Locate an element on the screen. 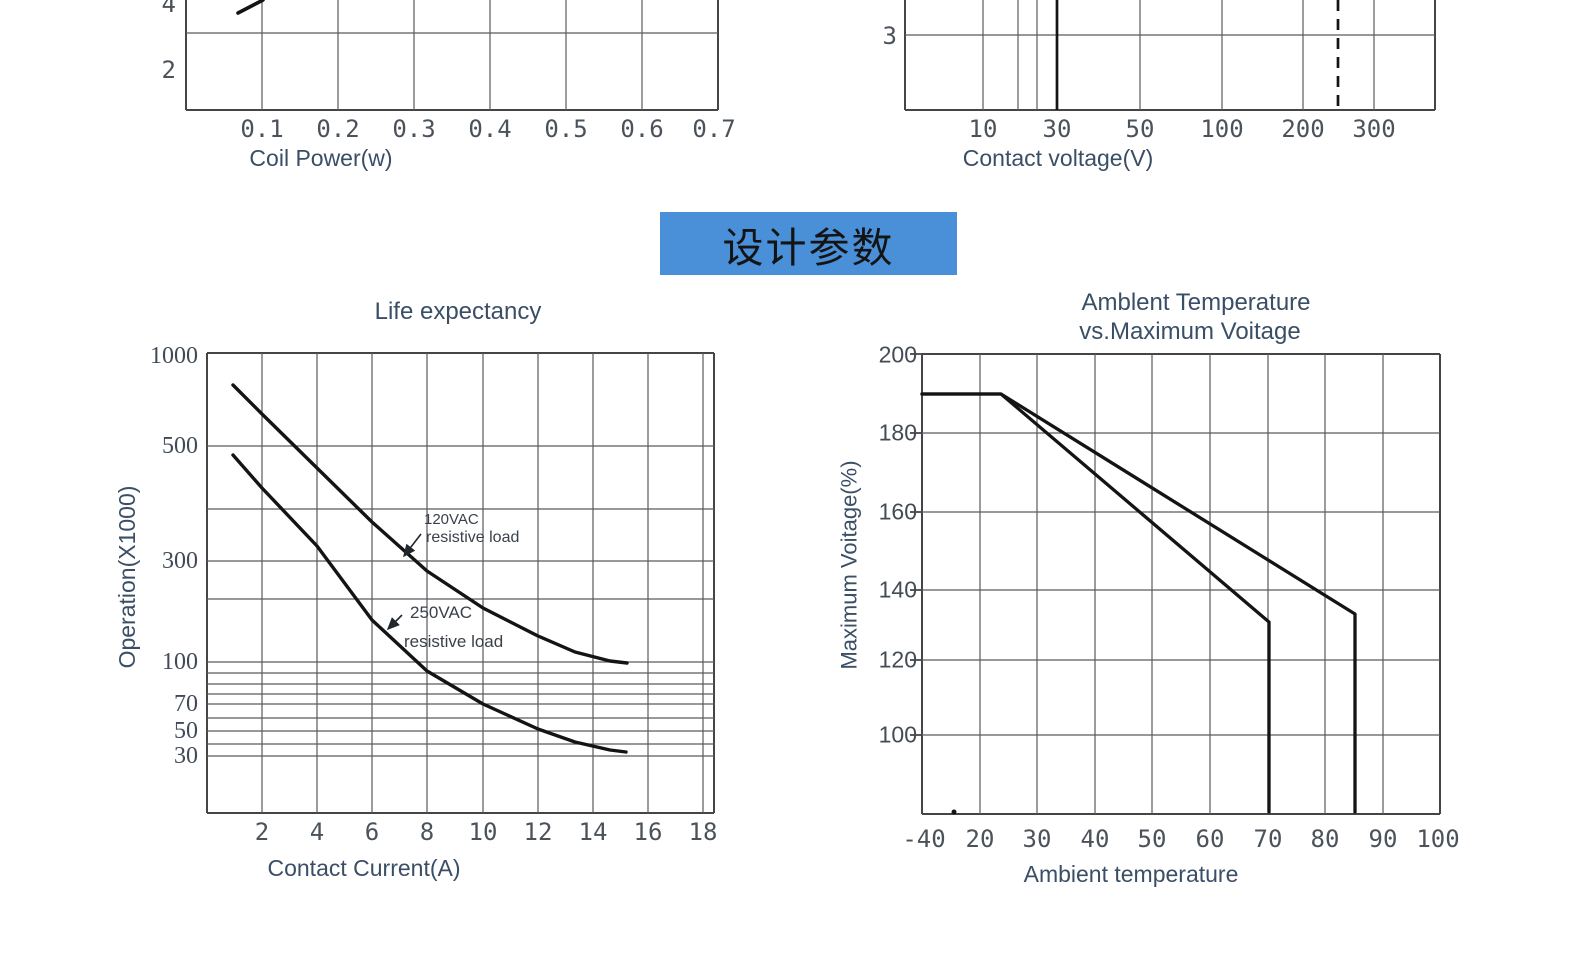  section-banner: 设计参数 is located at coordinates (808, 243).